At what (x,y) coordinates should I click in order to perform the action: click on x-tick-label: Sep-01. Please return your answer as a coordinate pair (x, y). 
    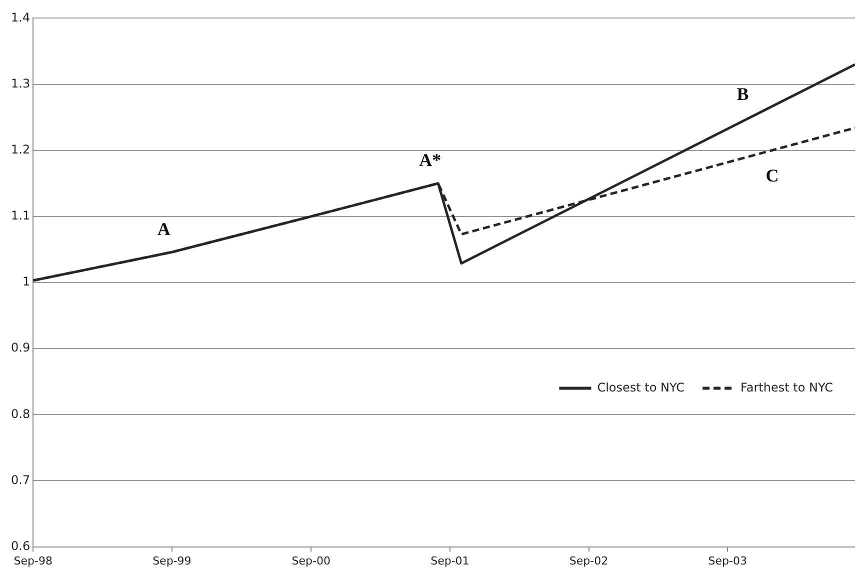
    Looking at the image, I should click on (450, 561).